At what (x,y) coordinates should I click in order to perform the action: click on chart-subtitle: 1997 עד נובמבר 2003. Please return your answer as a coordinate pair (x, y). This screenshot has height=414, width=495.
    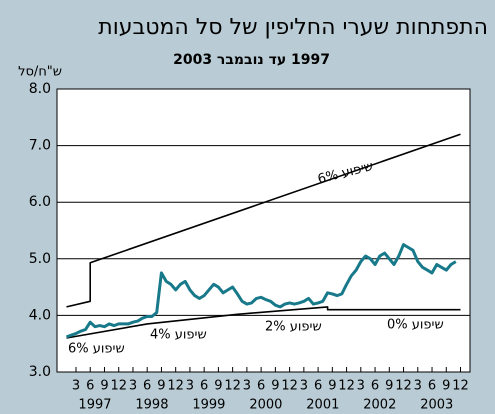
    Looking at the image, I should click on (251, 60).